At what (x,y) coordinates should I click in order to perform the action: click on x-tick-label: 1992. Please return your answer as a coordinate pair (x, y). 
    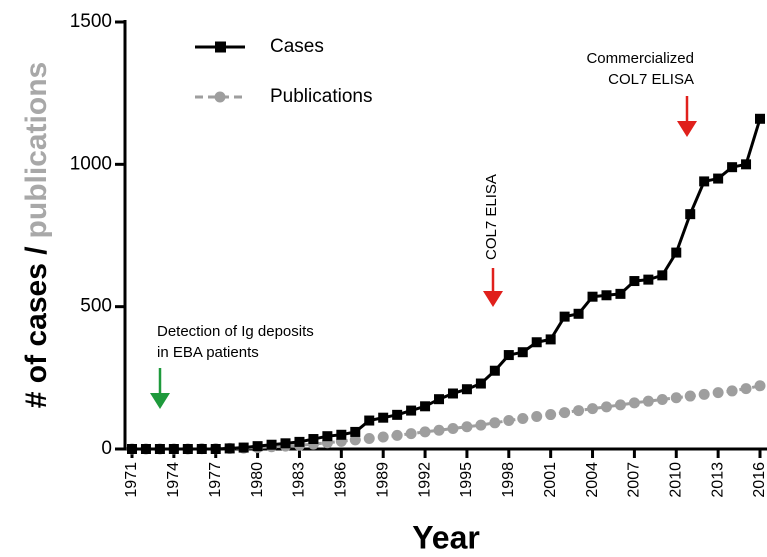
    Looking at the image, I should click on (424, 480).